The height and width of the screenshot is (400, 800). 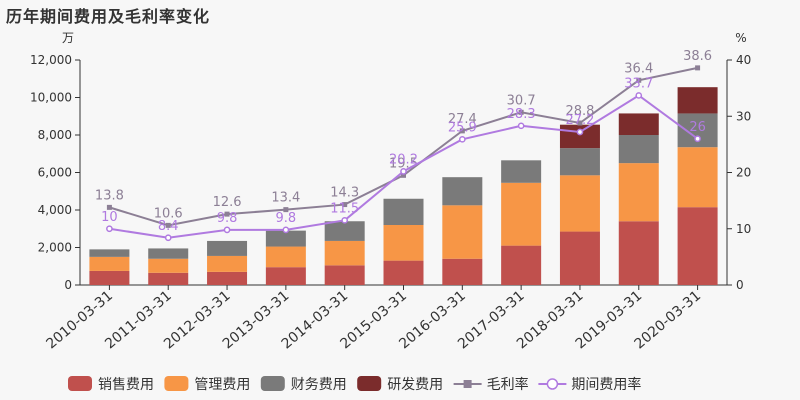 What do you see at coordinates (51, 60) in the screenshot?
I see `y-left-tick-label: 12,000` at bounding box center [51, 60].